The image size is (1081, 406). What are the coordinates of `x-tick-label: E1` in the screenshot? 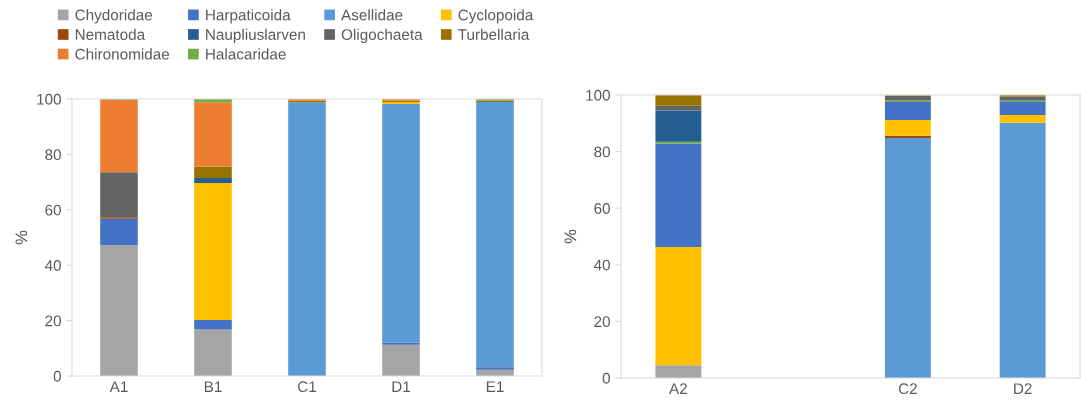 It's located at (495, 386).